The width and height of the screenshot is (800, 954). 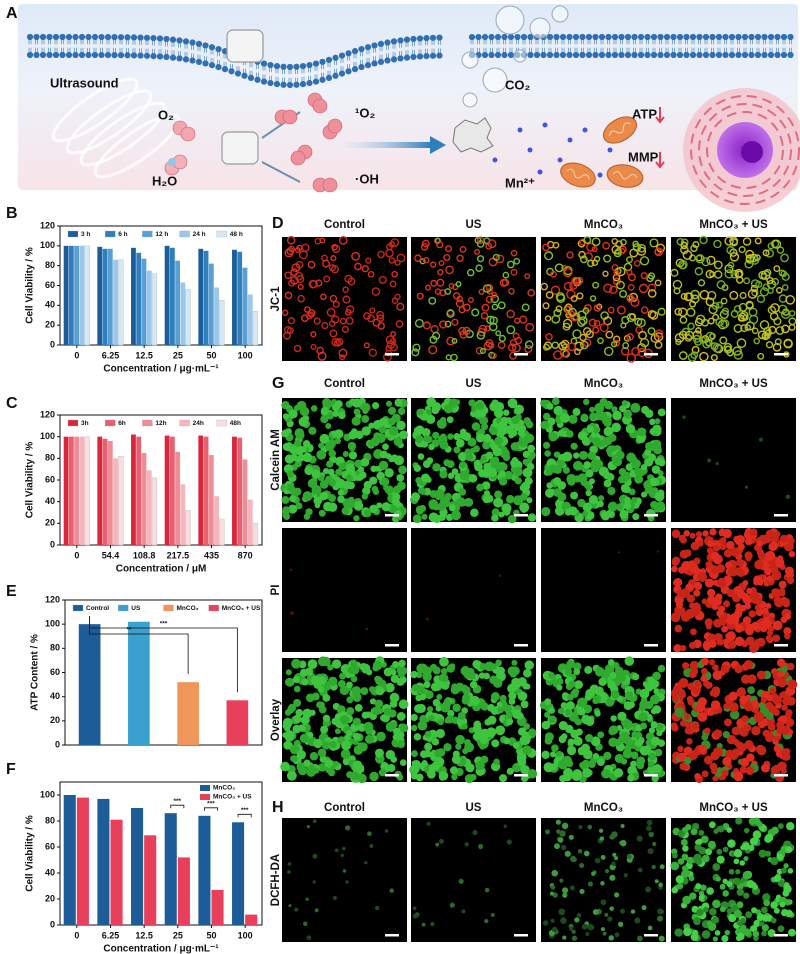 I want to click on cell-membrane, so click(x=745, y=150).